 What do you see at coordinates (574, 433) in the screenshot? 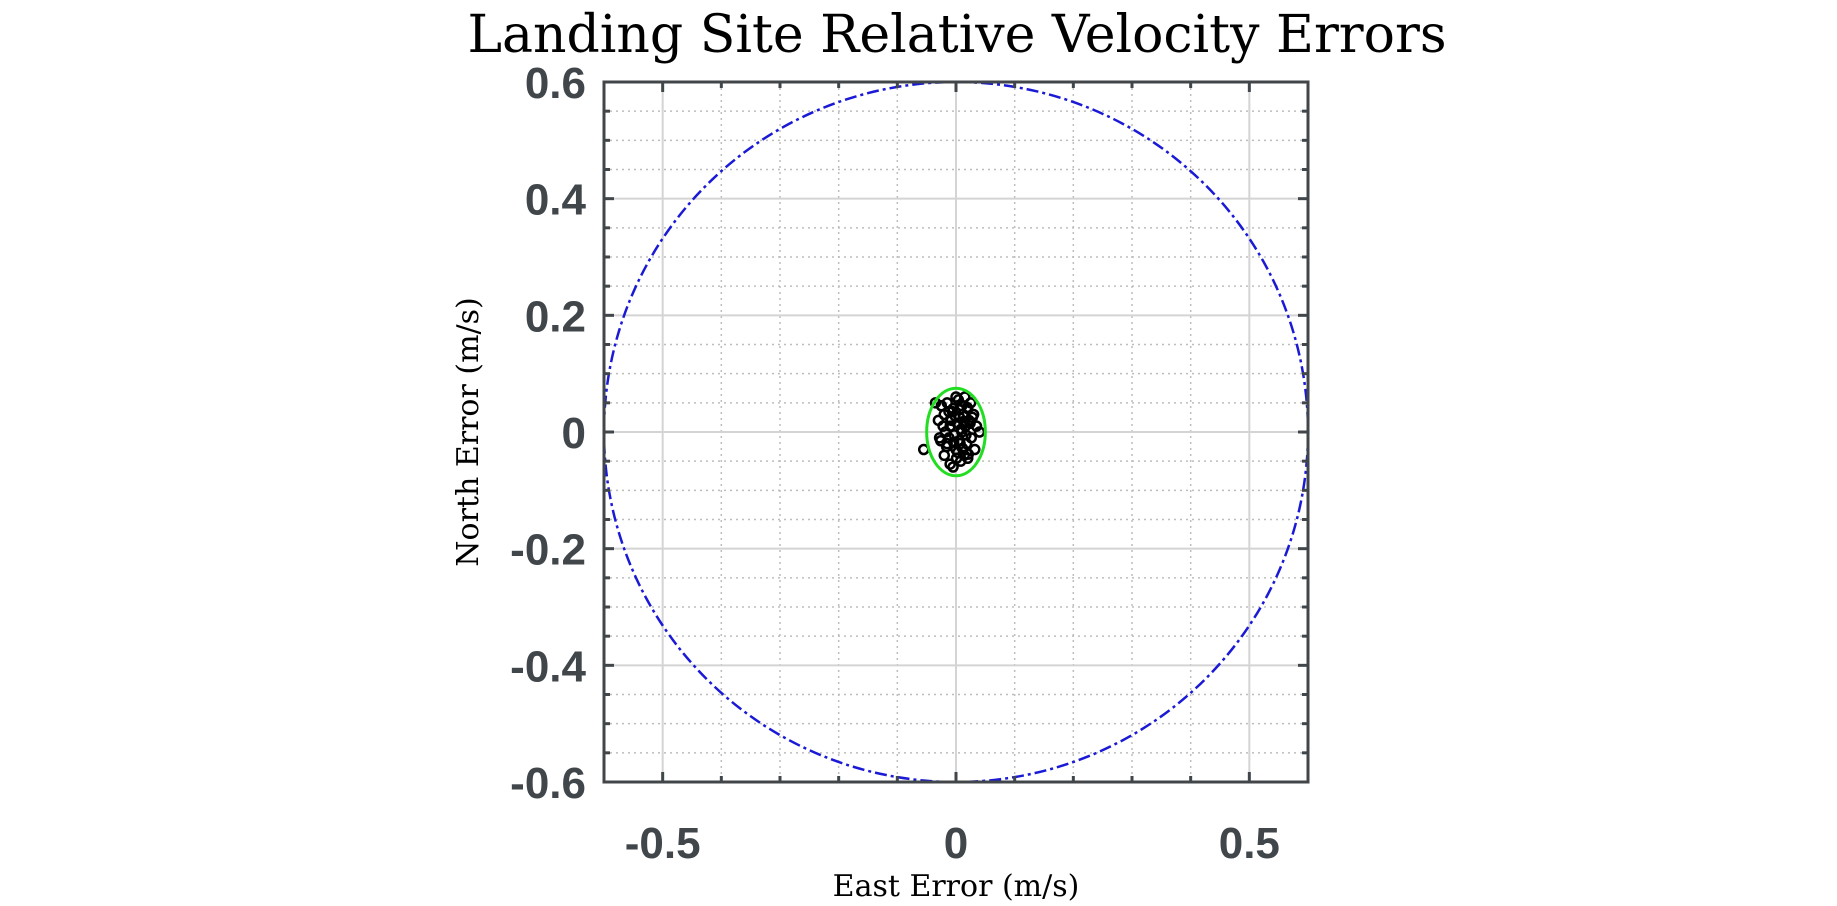
I see `y-tick-label: 0` at bounding box center [574, 433].